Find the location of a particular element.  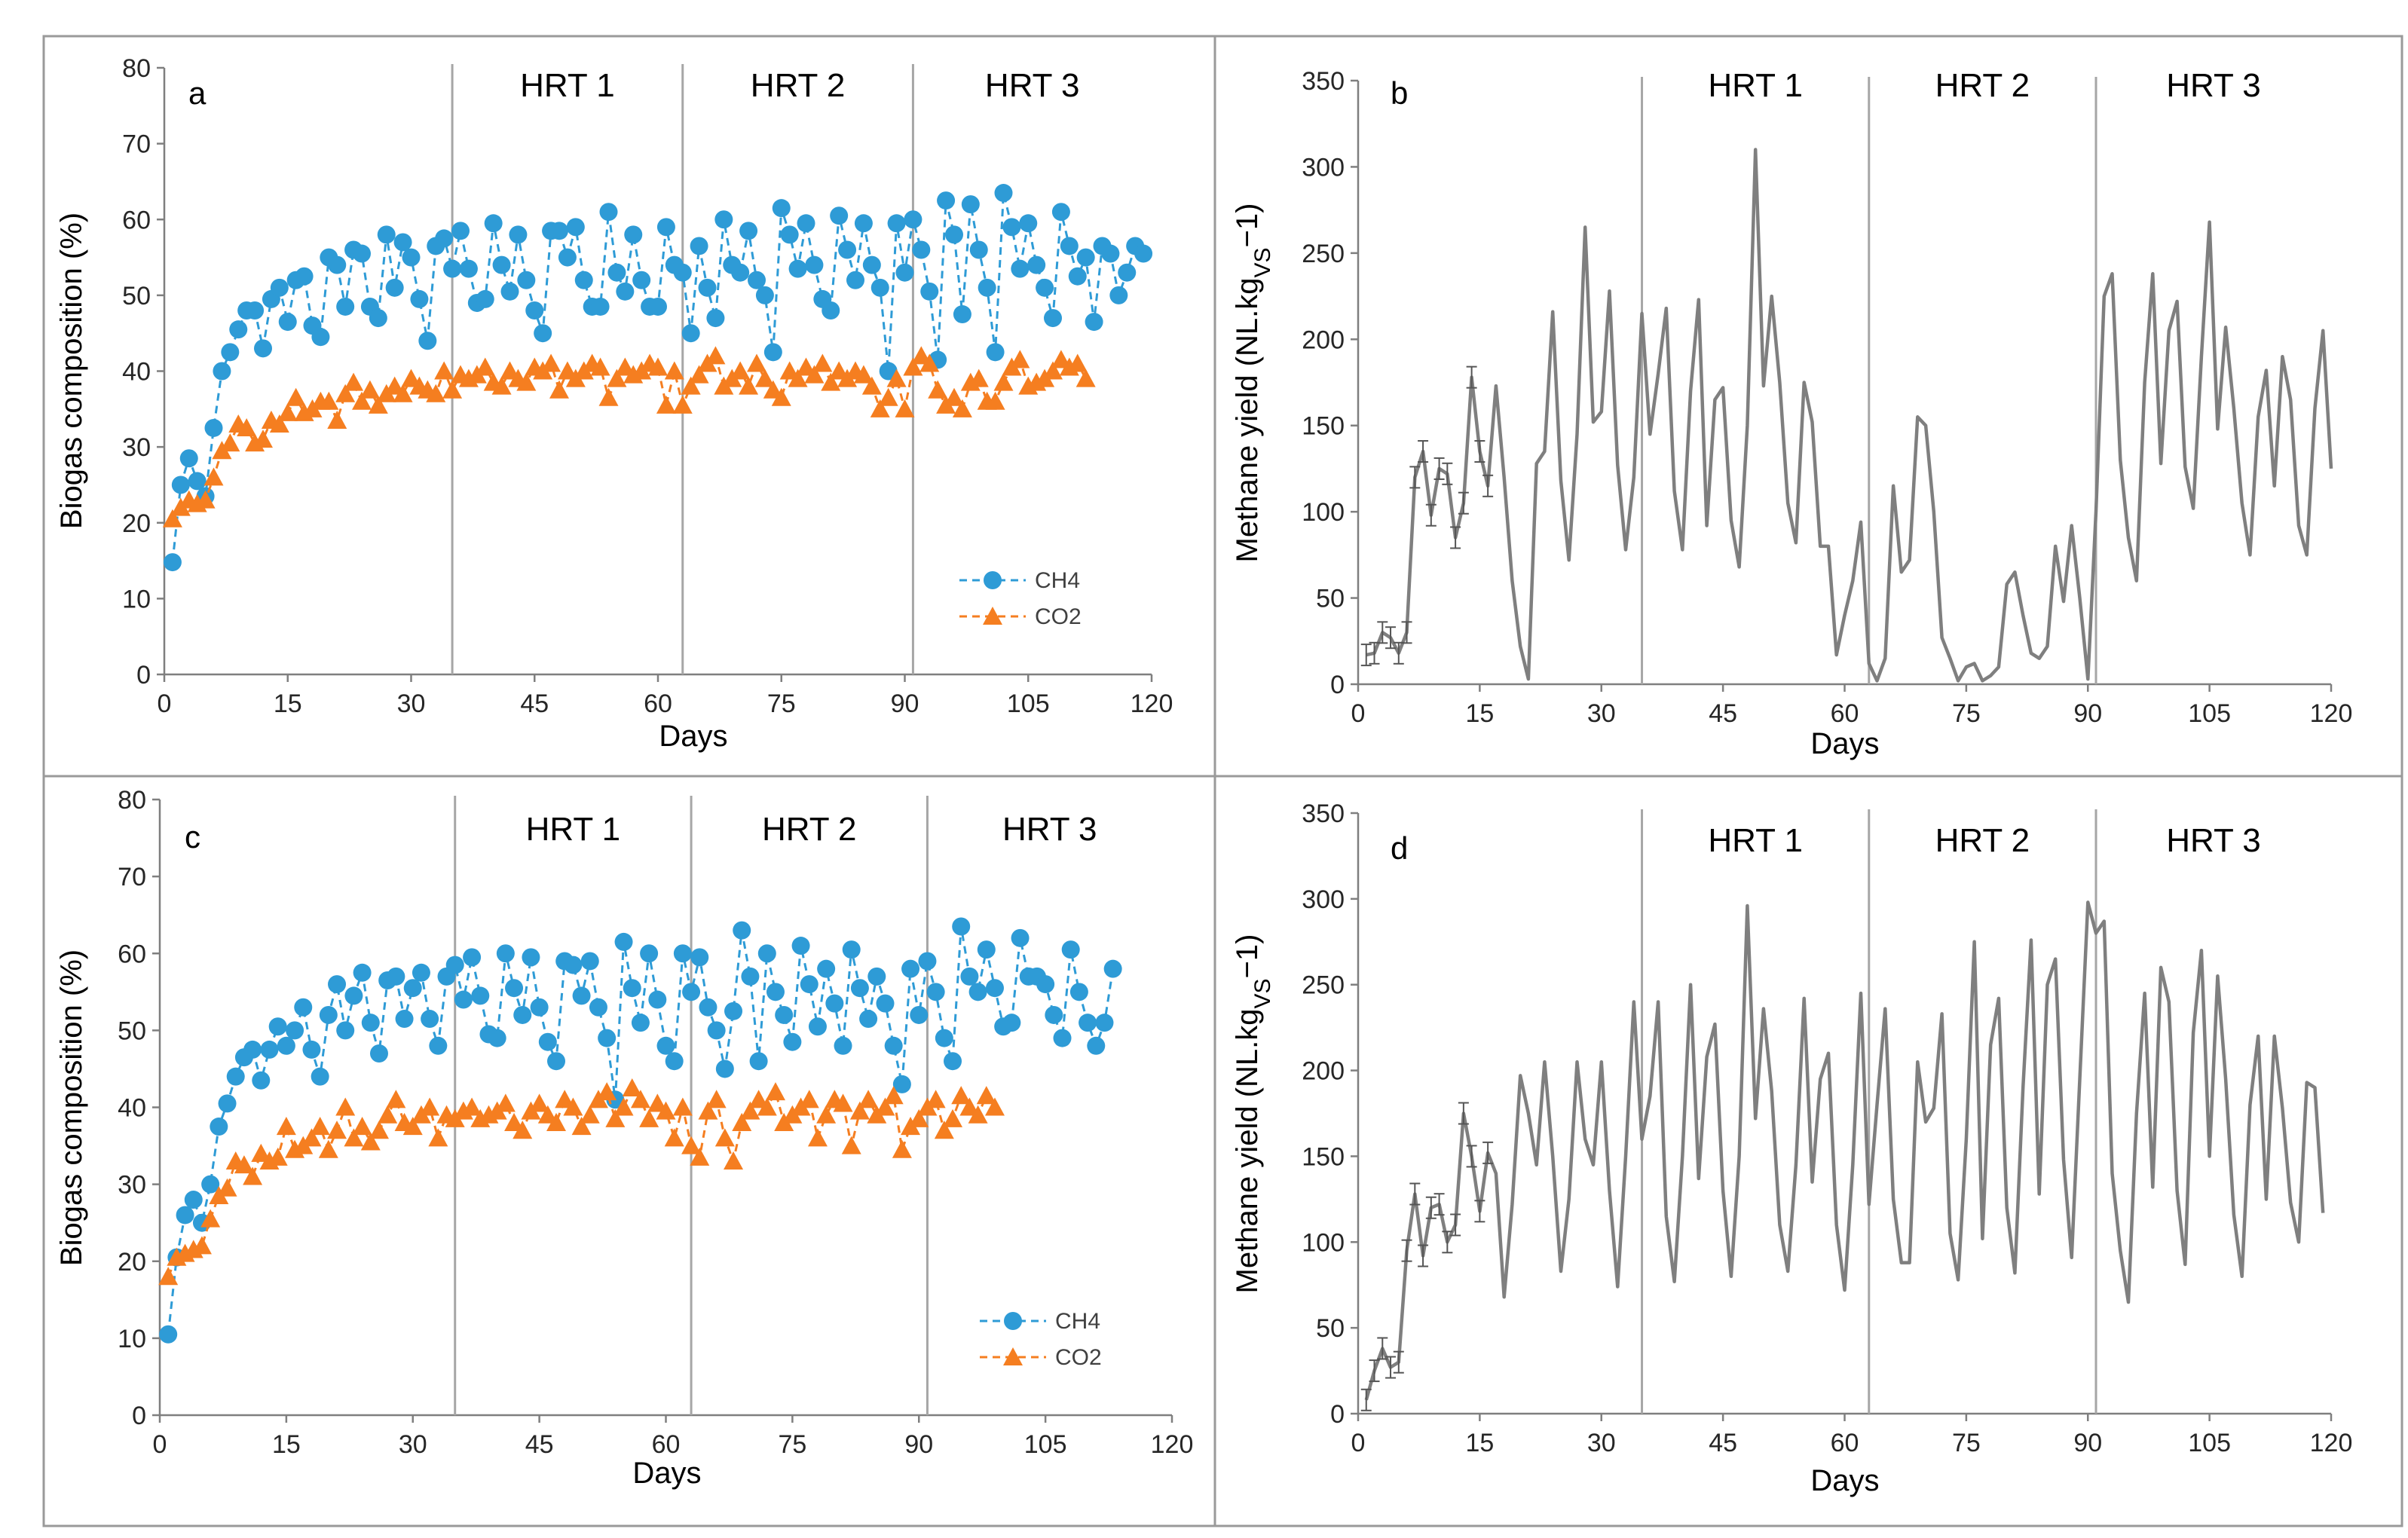

y-tick-label: 50 is located at coordinates (1331, 1328).